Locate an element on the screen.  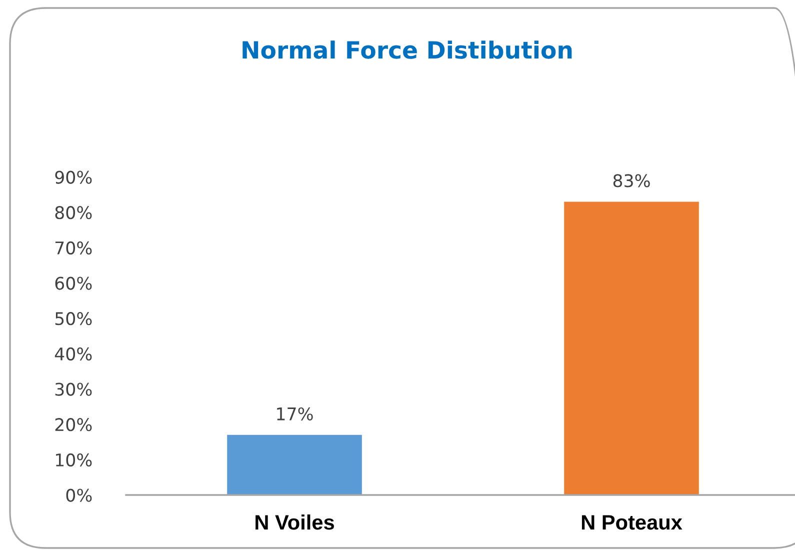
x-tick-label: N Poteaux is located at coordinates (632, 522).